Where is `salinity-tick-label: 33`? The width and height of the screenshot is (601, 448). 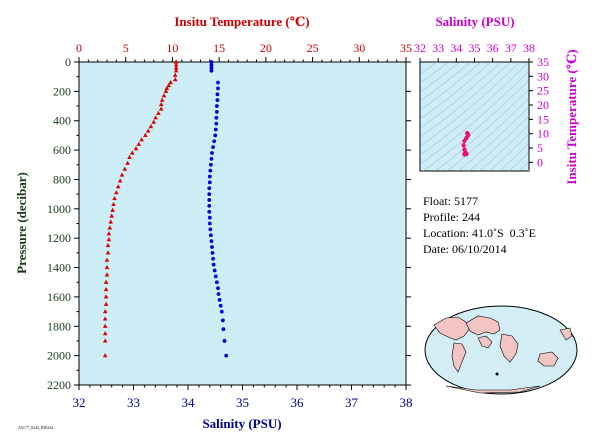
salinity-tick-label: 33 is located at coordinates (133, 402).